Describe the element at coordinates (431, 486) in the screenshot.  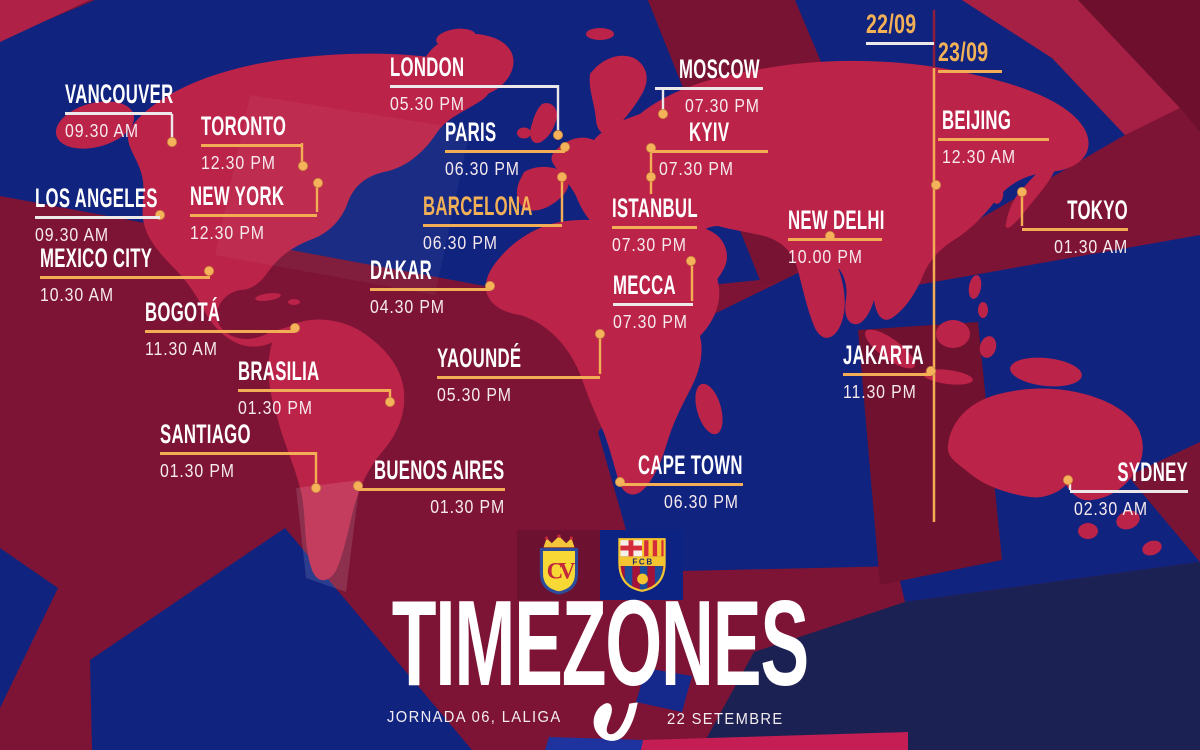
I see `city-label-buenos-aires: BUENOS AIRES 01.30 PM` at that location.